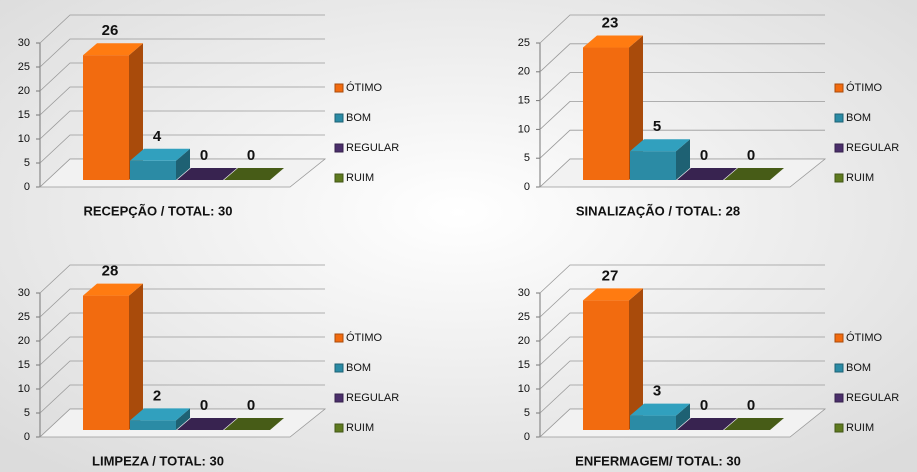  I want to click on value-label: 28, so click(110, 271).